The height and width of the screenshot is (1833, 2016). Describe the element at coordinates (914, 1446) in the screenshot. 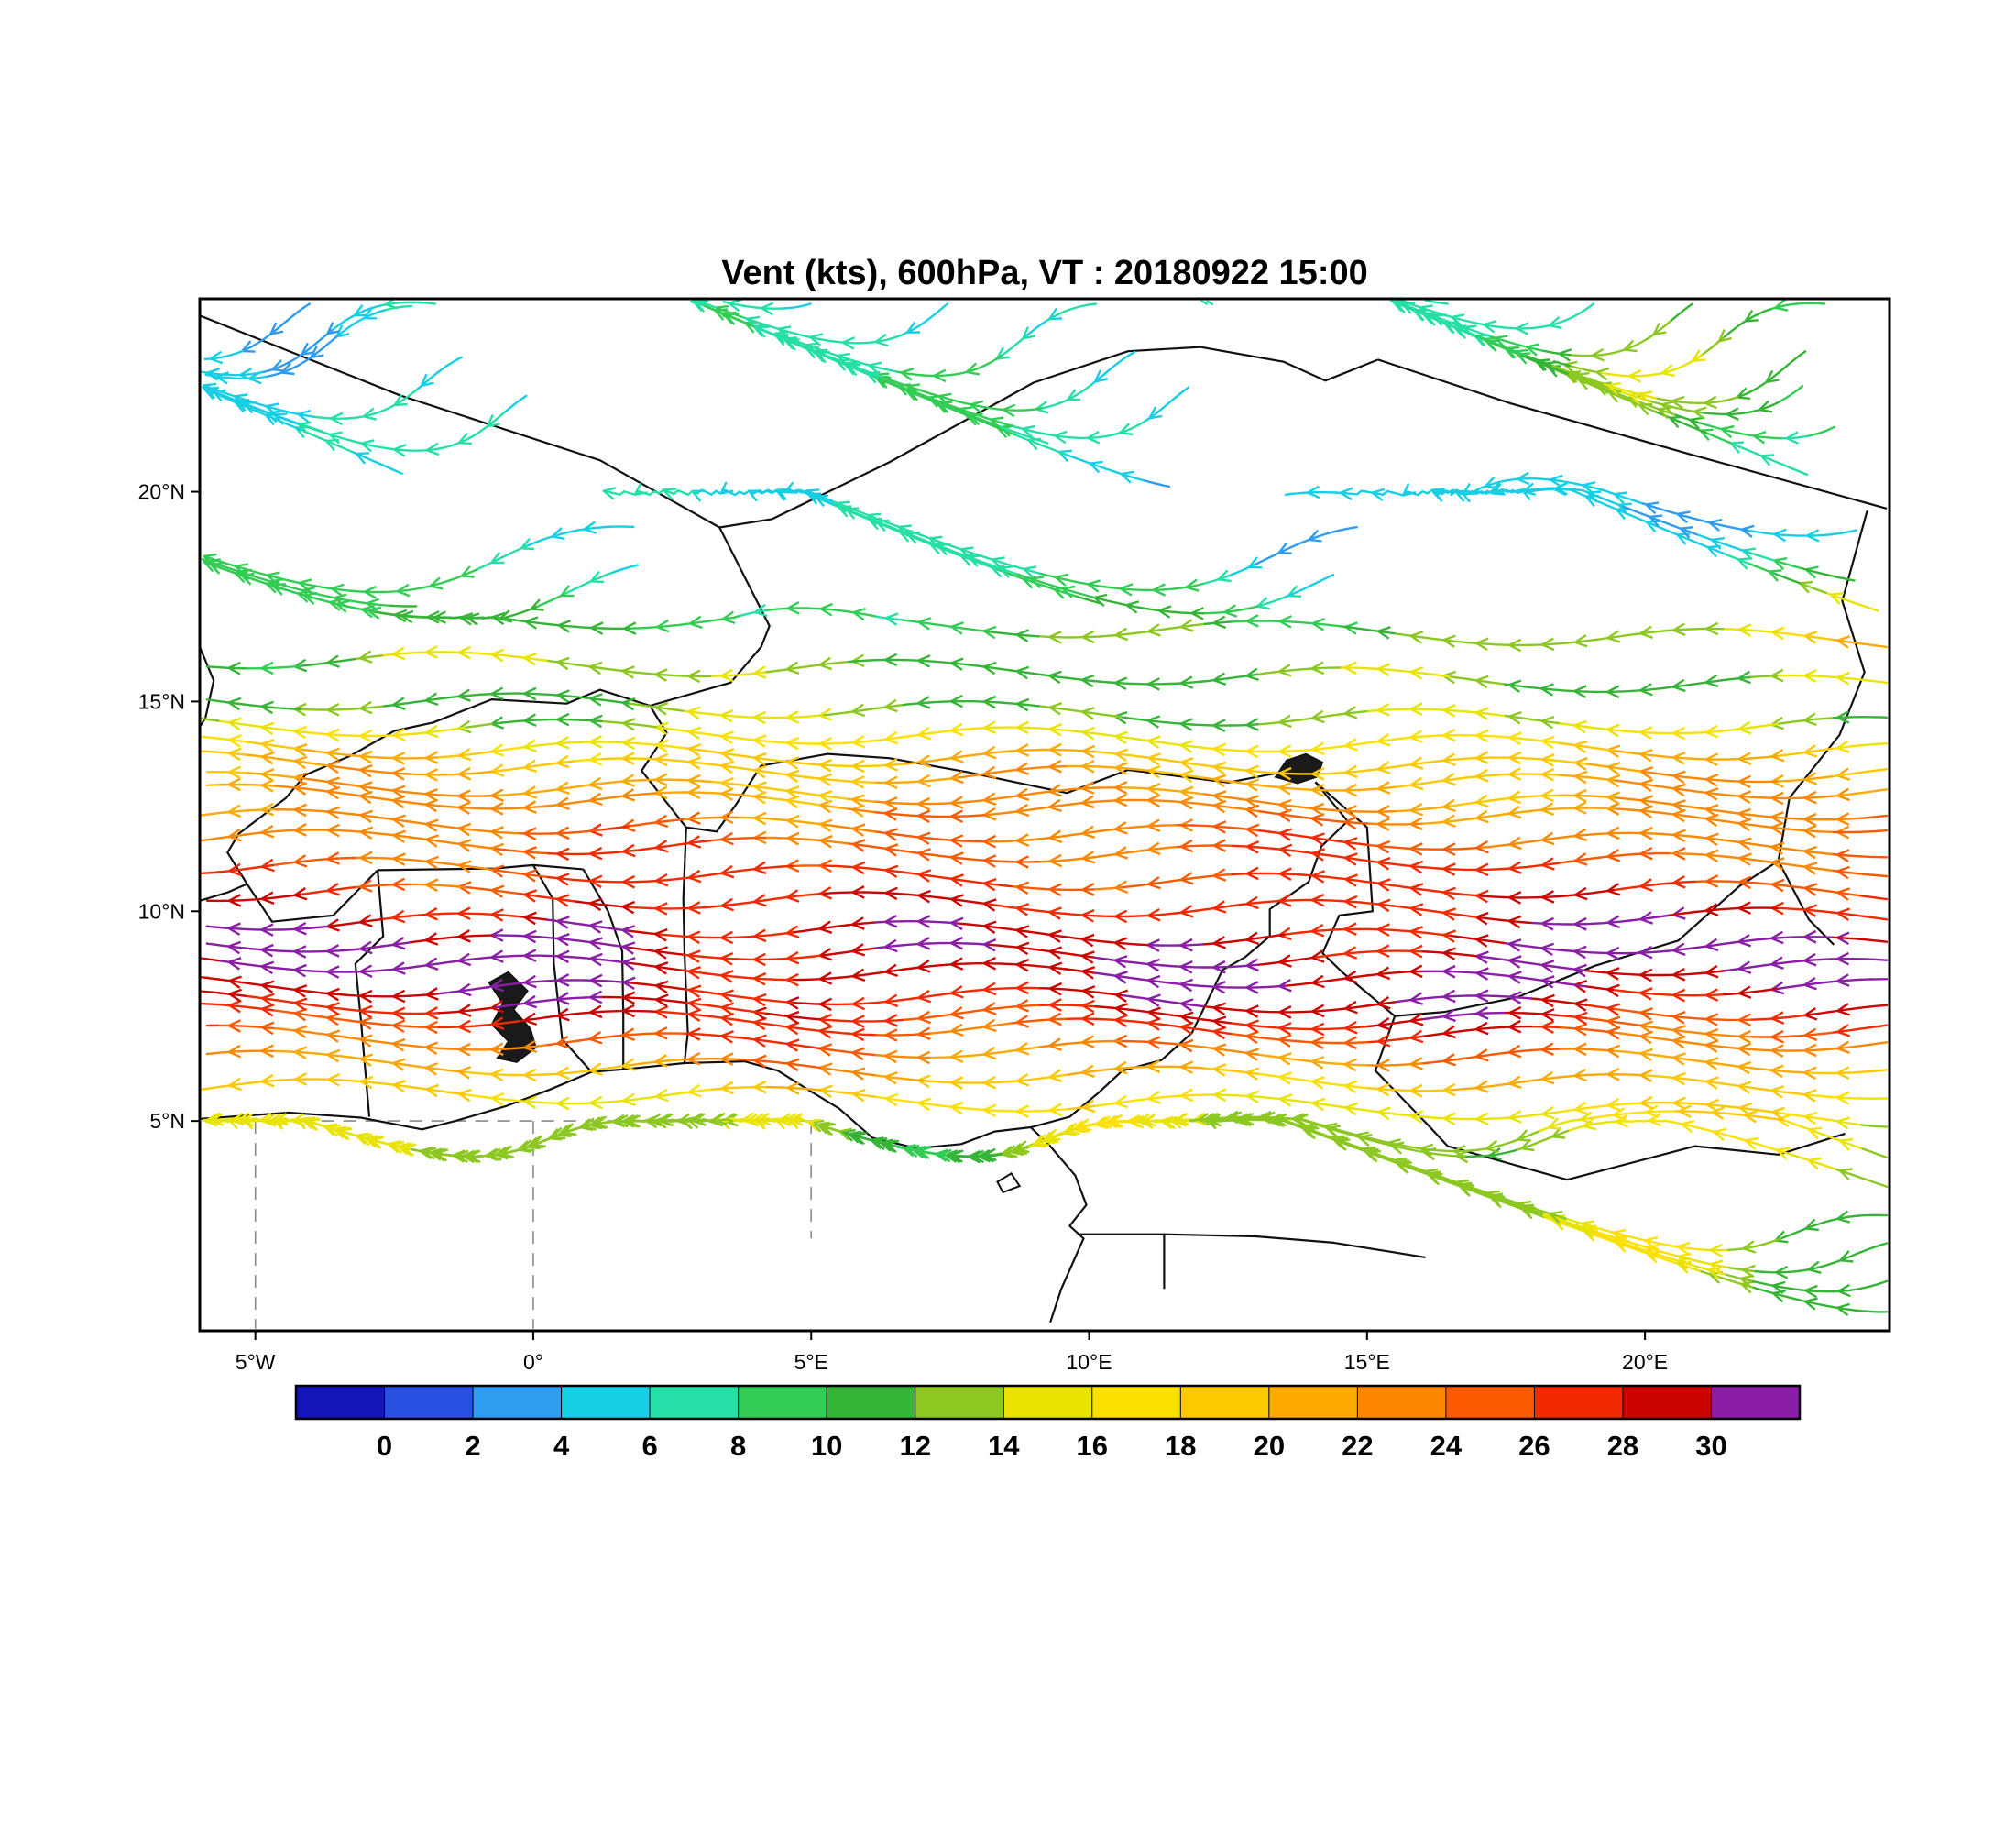

I see `colorbar-tick-label: 12` at that location.